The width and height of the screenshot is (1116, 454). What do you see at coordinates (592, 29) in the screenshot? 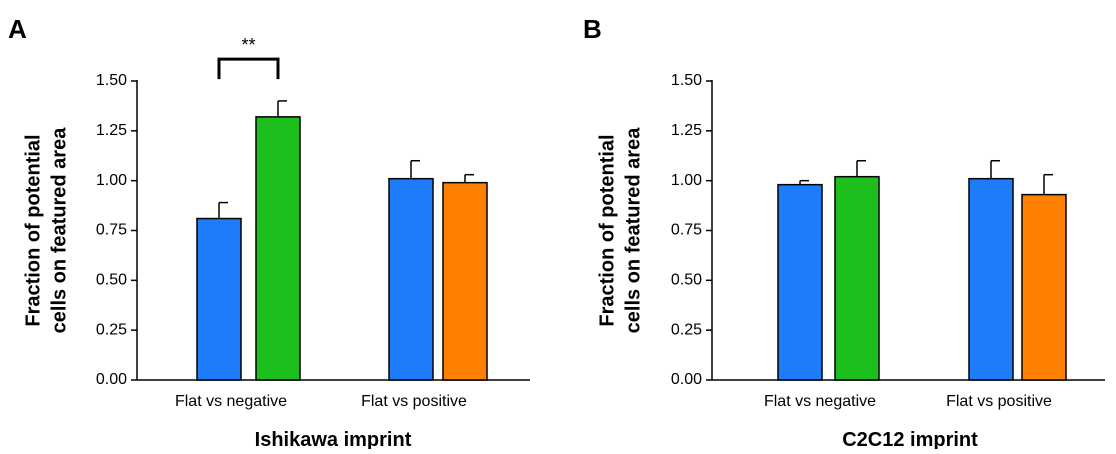
I see `panel-letter: B` at bounding box center [592, 29].